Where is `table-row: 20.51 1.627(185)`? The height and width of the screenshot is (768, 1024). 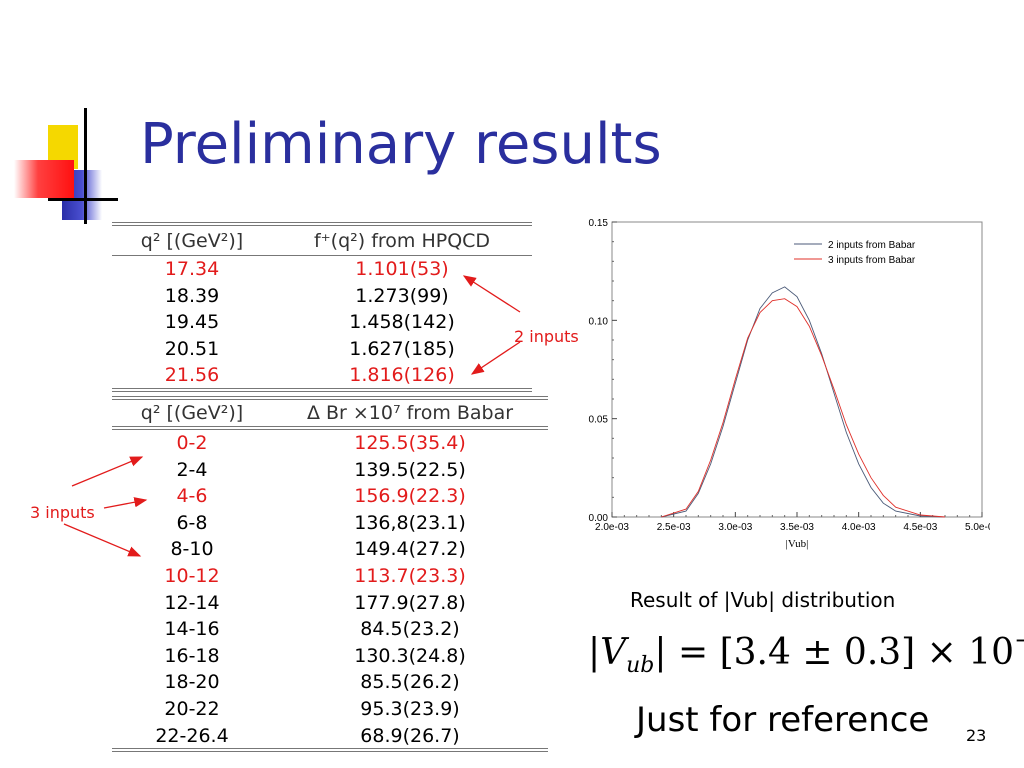 table-row: 20.51 1.627(185) is located at coordinates (322, 349).